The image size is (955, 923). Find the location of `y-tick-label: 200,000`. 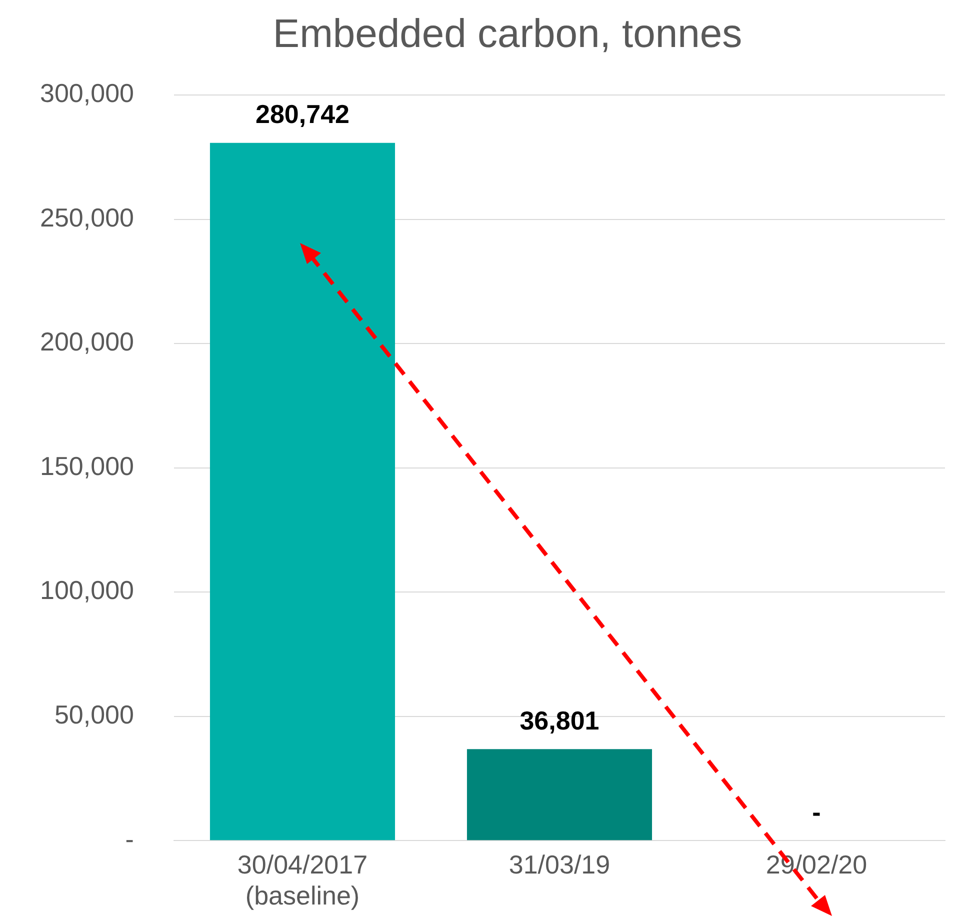

y-tick-label: 200,000 is located at coordinates (87, 341).